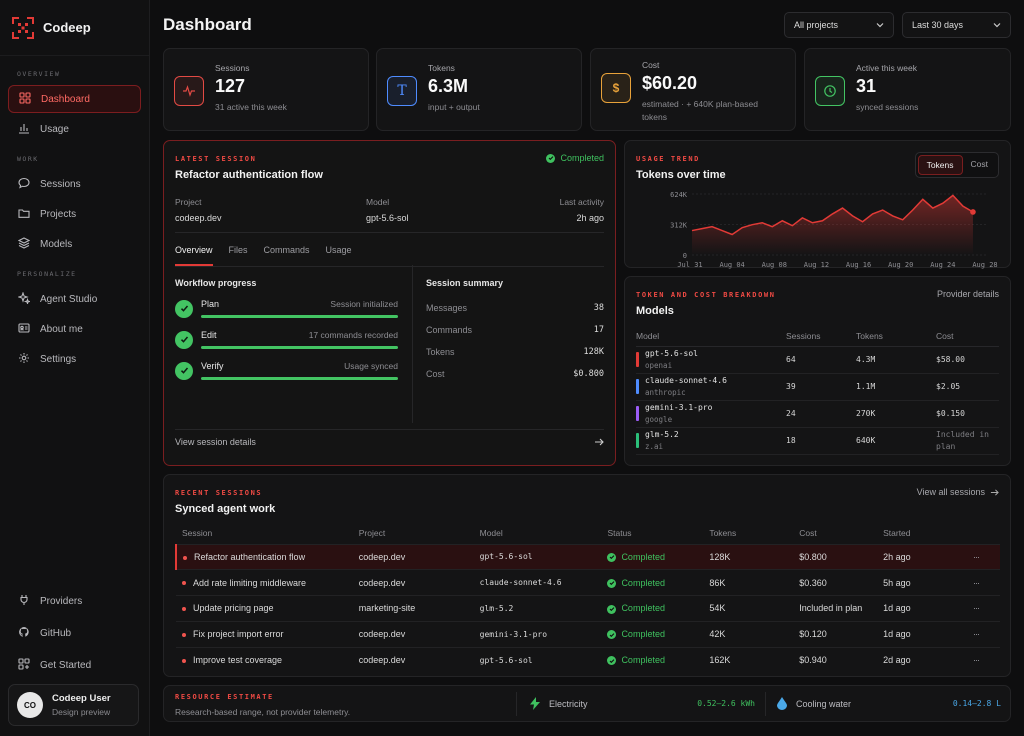 This screenshot has height=736, width=1024. I want to click on x-tick-label: Aug 24, so click(942, 265).